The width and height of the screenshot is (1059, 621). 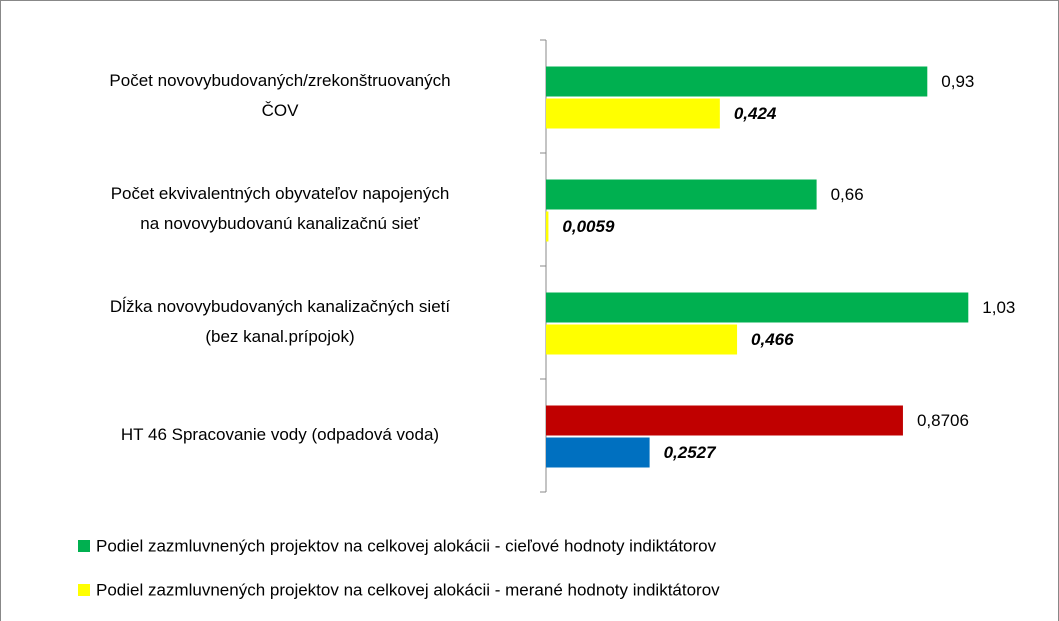 What do you see at coordinates (755, 113) in the screenshot?
I see `data-label: 0,424` at bounding box center [755, 113].